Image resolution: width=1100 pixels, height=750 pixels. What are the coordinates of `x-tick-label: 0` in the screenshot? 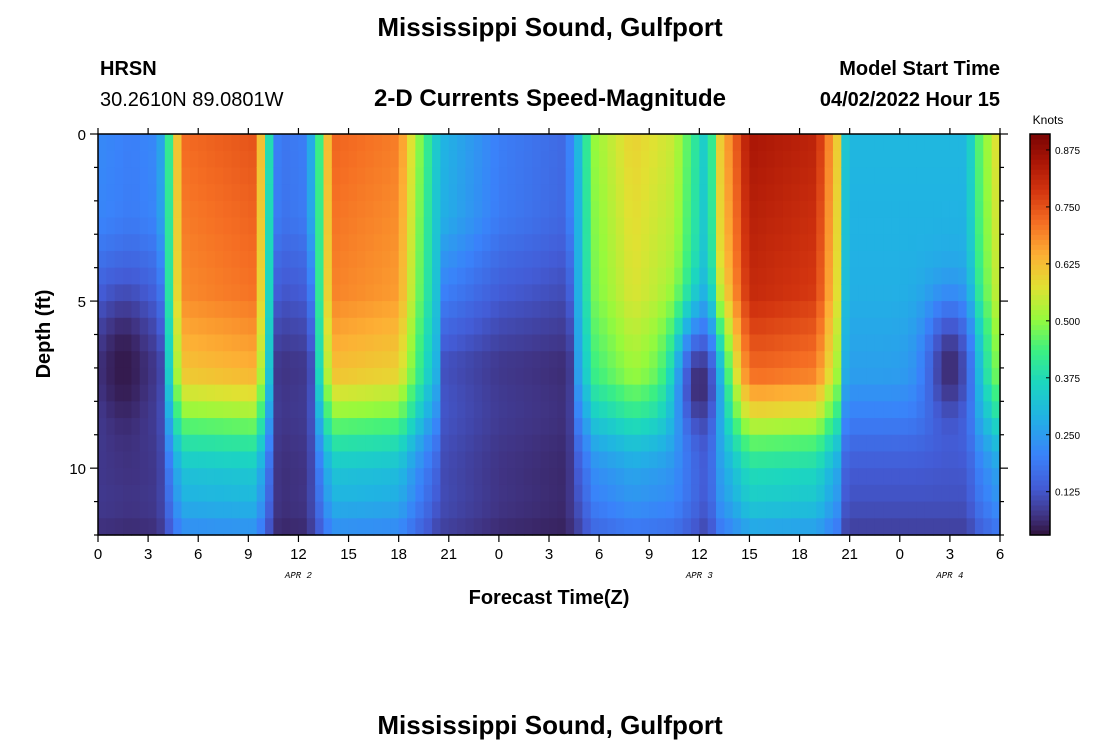 It's located at (98, 554).